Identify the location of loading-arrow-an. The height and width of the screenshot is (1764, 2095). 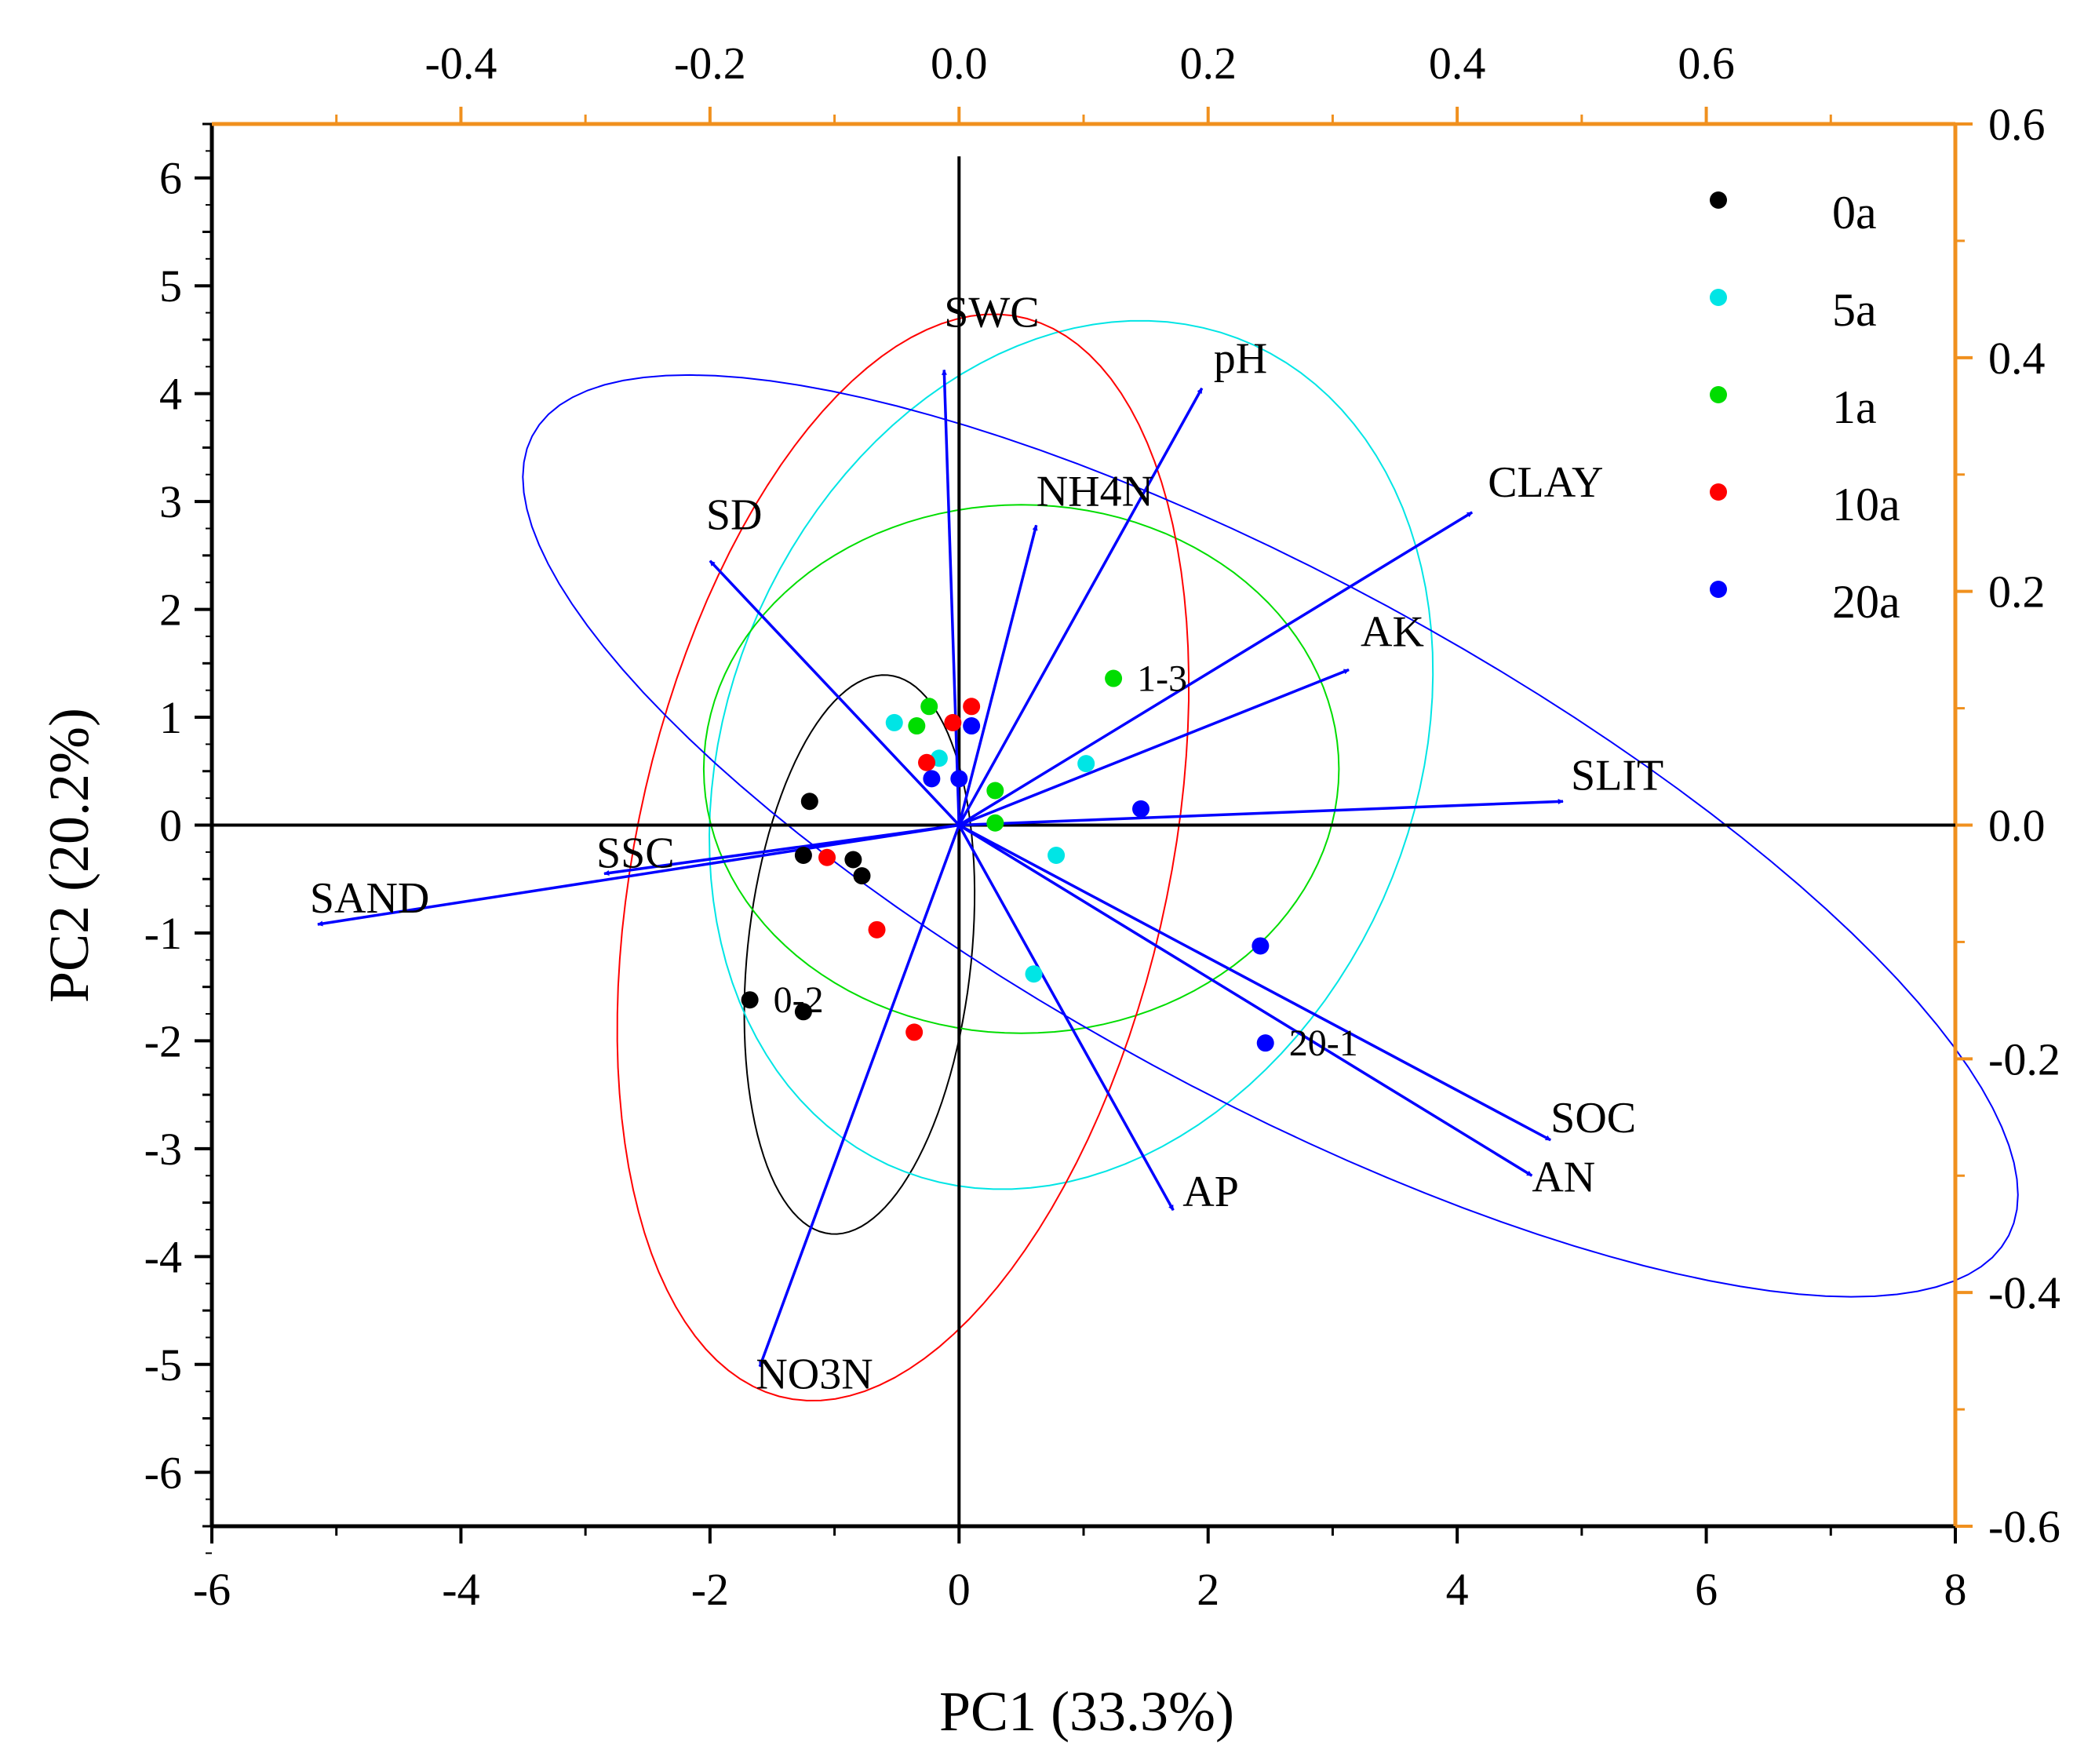
(1246, 1000).